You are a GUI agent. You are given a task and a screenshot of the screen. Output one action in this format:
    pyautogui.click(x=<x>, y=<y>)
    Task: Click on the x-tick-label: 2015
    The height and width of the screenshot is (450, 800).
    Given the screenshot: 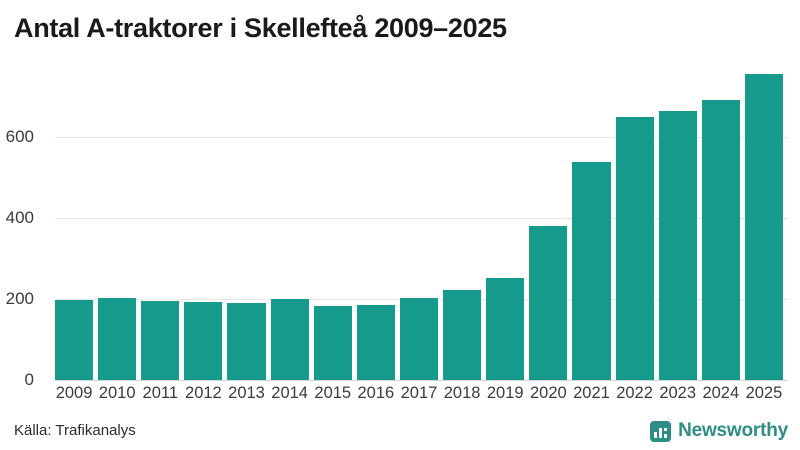 What is the action you would take?
    pyautogui.click(x=333, y=393)
    